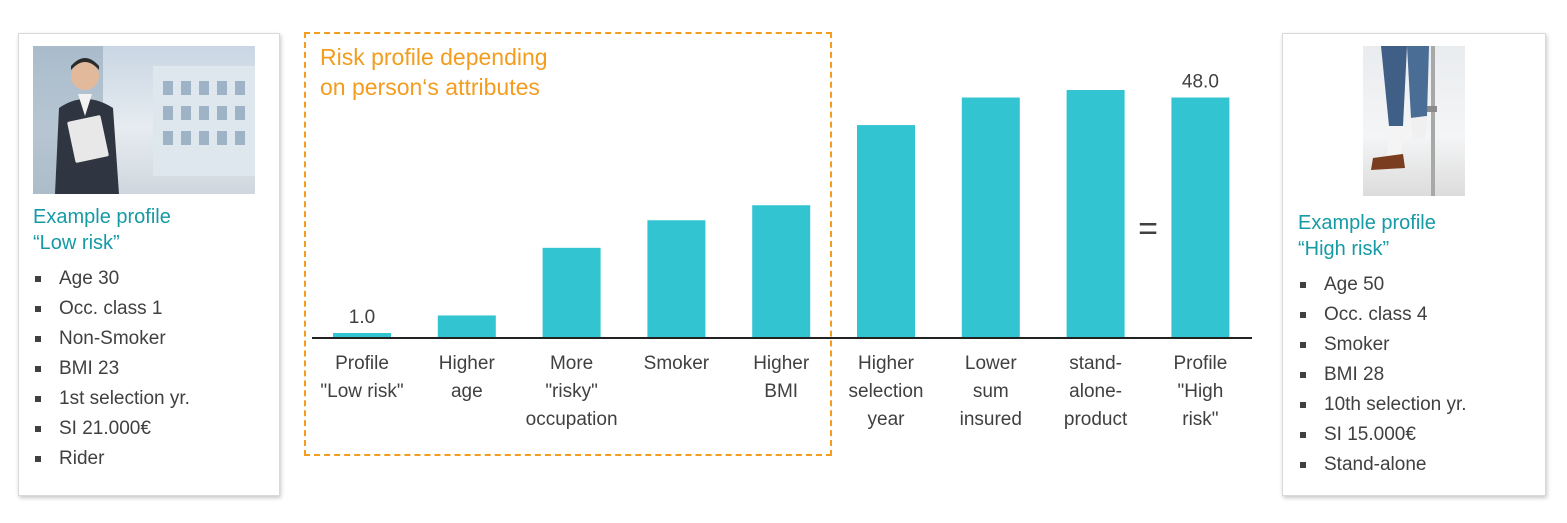 The image size is (1567, 523). I want to click on category-label-6: Lower sum insured, so click(991, 391).